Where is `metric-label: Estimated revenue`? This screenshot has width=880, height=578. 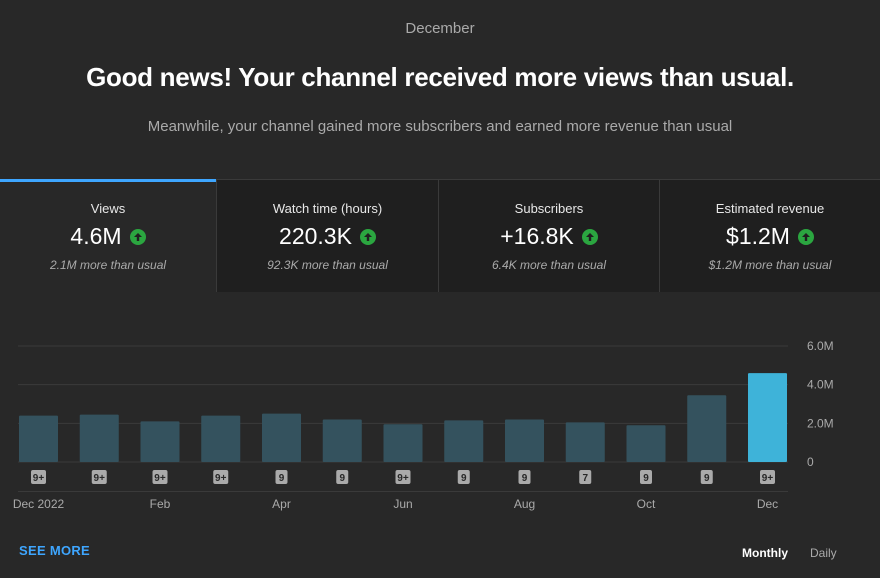
metric-label: Estimated revenue is located at coordinates (770, 208).